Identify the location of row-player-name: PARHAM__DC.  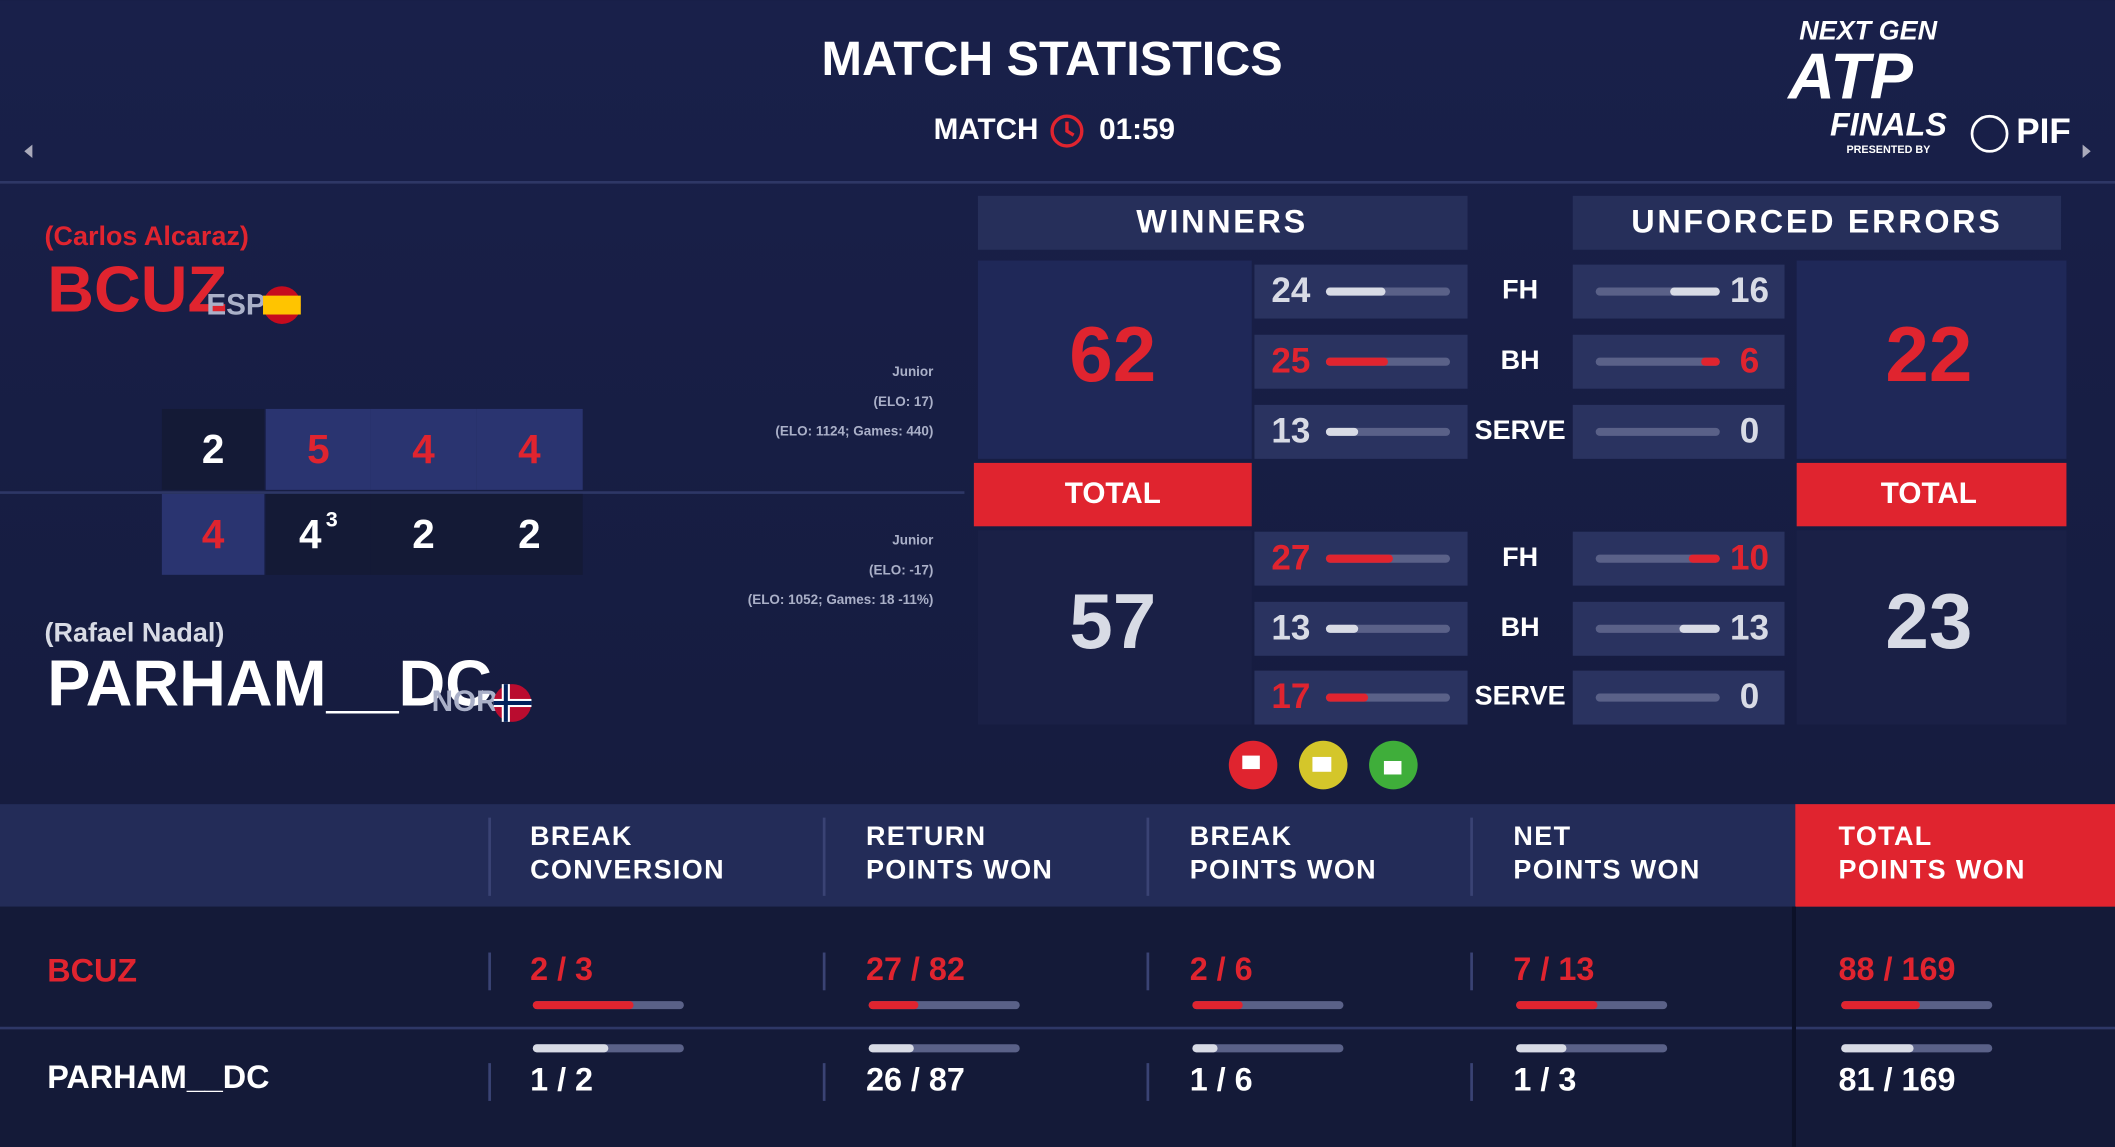
(158, 1077).